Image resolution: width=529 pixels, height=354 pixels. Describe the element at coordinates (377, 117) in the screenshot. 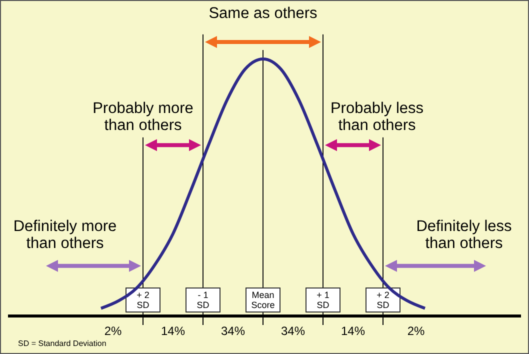

I see `annotation: Probably less than others` at that location.